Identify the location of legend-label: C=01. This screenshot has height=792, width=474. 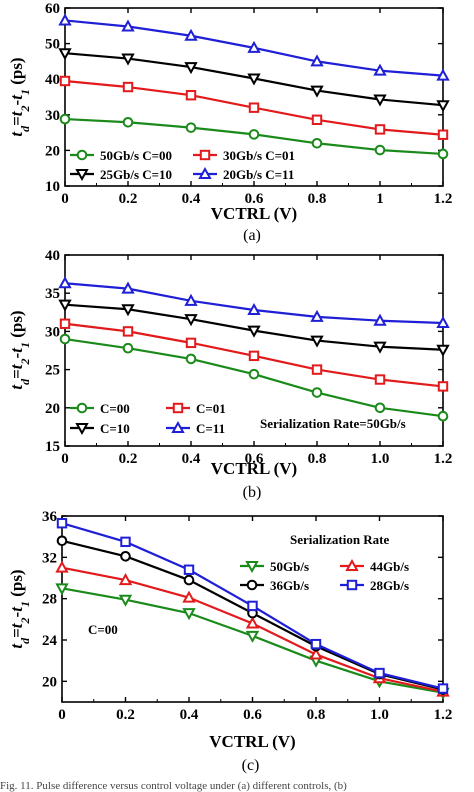
(211, 408).